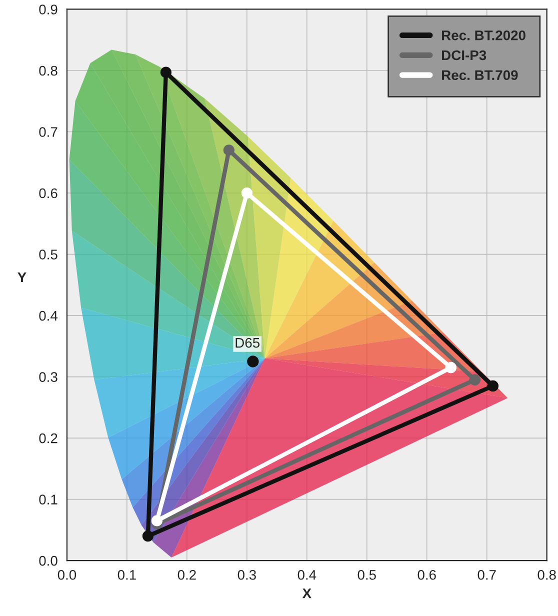  What do you see at coordinates (484, 35) in the screenshot?
I see `legend-label: Rec. BT.2020` at bounding box center [484, 35].